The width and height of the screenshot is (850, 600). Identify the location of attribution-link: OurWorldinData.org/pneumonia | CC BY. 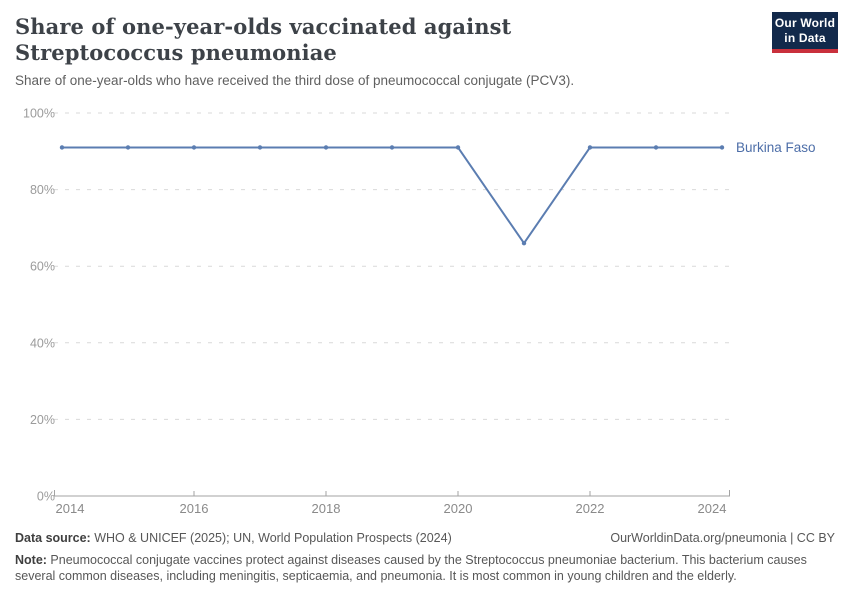
(722, 538).